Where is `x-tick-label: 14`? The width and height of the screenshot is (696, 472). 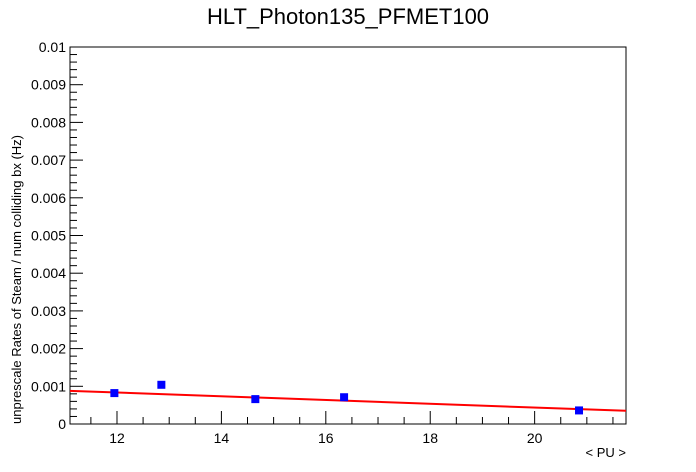 x-tick-label: 14 is located at coordinates (222, 438).